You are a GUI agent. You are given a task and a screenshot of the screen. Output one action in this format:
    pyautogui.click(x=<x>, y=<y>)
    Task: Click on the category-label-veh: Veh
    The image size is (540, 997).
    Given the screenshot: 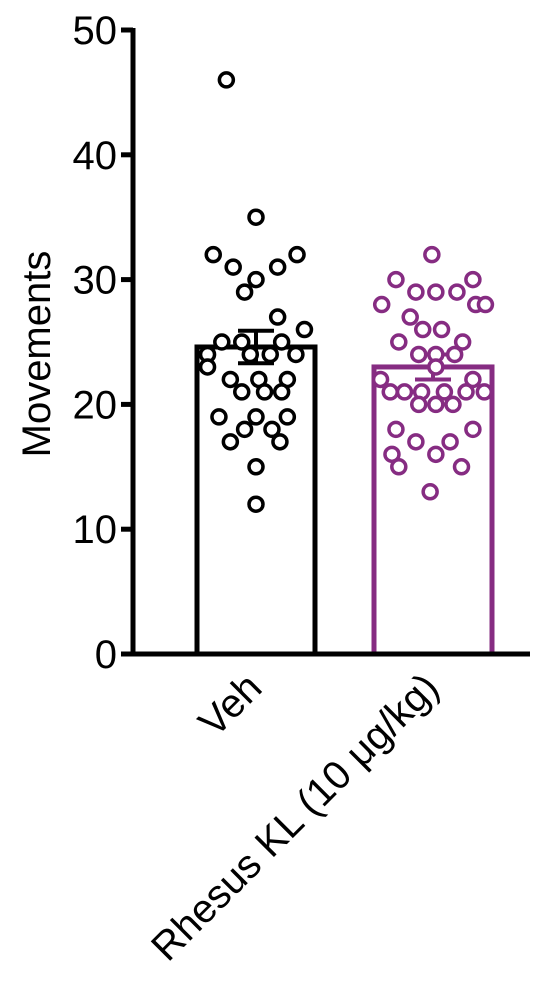 What is the action you would take?
    pyautogui.click(x=230, y=705)
    